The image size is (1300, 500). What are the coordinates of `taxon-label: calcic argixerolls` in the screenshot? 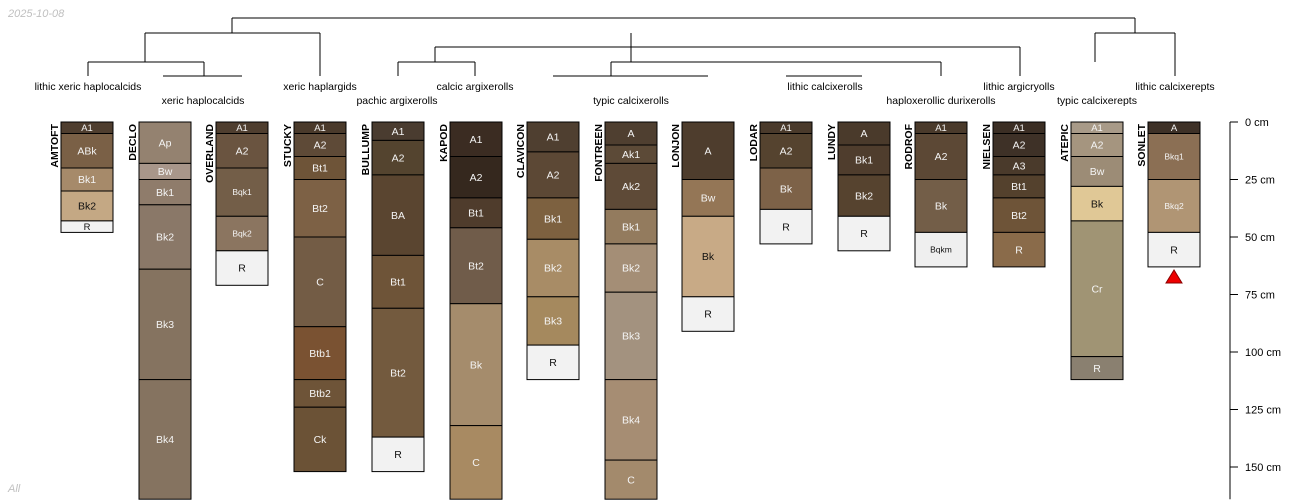 It's located at (474, 87).